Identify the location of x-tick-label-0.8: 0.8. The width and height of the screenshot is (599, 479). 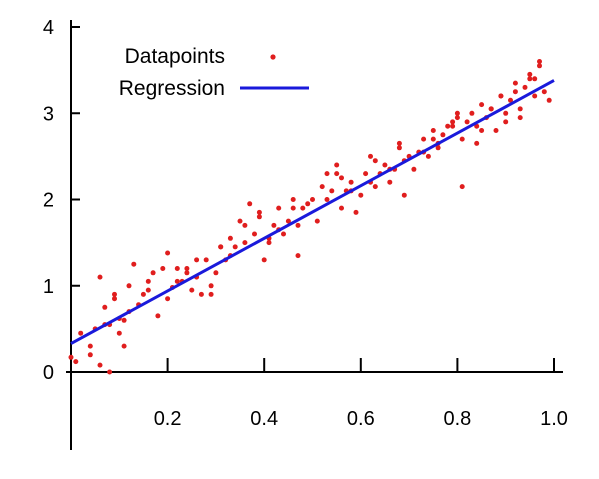
(457, 419).